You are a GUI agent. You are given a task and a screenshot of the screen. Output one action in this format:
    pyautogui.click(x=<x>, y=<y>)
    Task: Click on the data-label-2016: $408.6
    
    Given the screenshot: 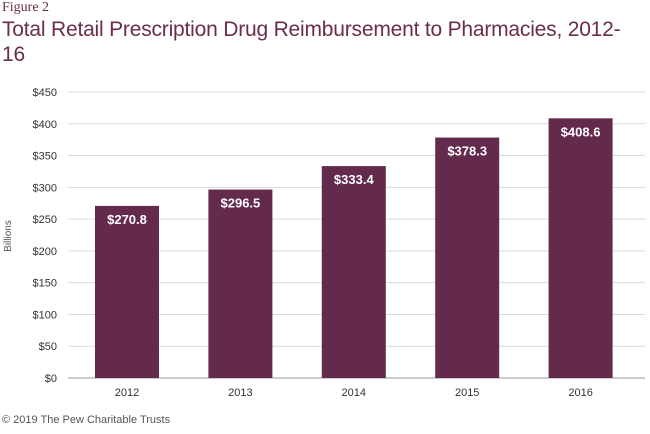 What is the action you would take?
    pyautogui.click(x=581, y=131)
    